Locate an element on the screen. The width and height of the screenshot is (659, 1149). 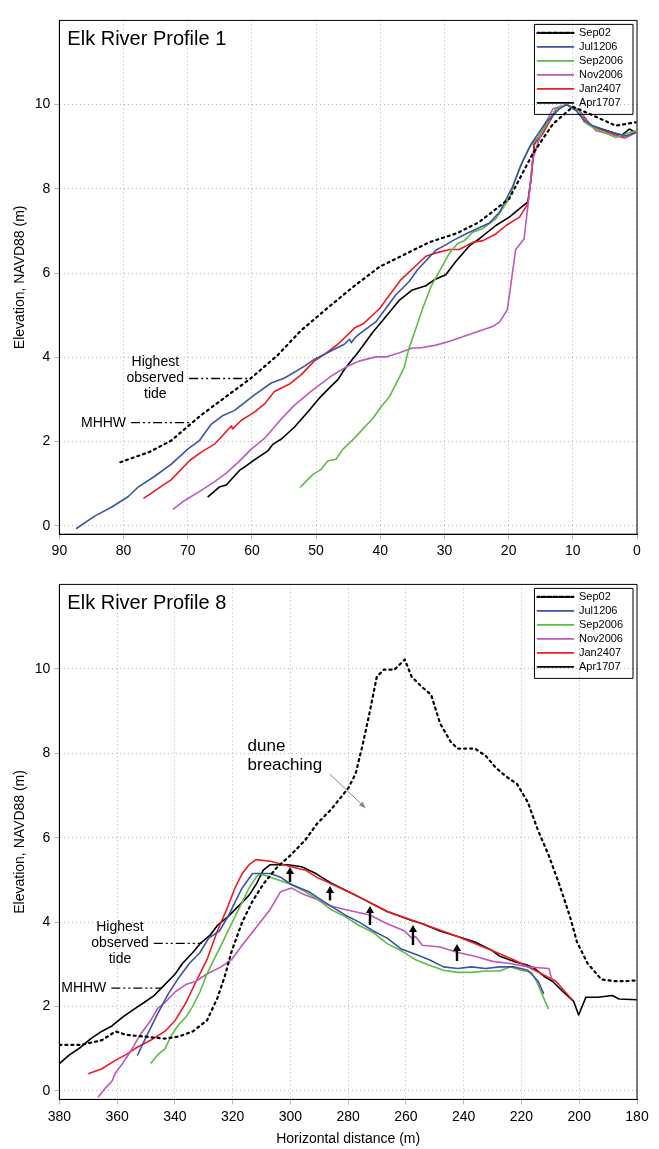
x-axis-title: Horizontal distance (m) is located at coordinates (348, 1138).